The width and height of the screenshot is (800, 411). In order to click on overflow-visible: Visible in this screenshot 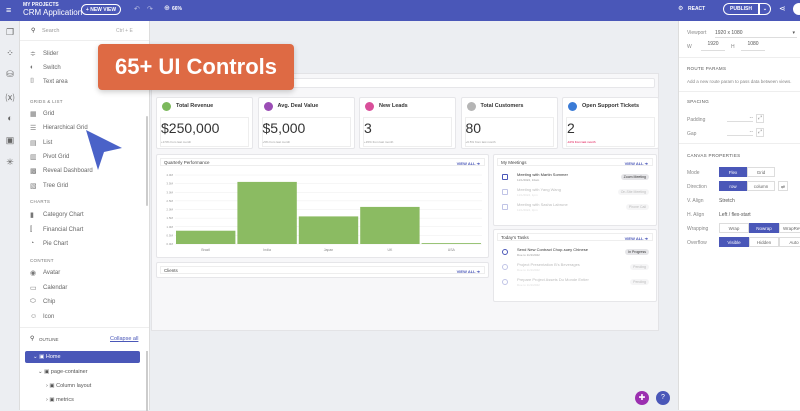, I will do `click(734, 242)`.